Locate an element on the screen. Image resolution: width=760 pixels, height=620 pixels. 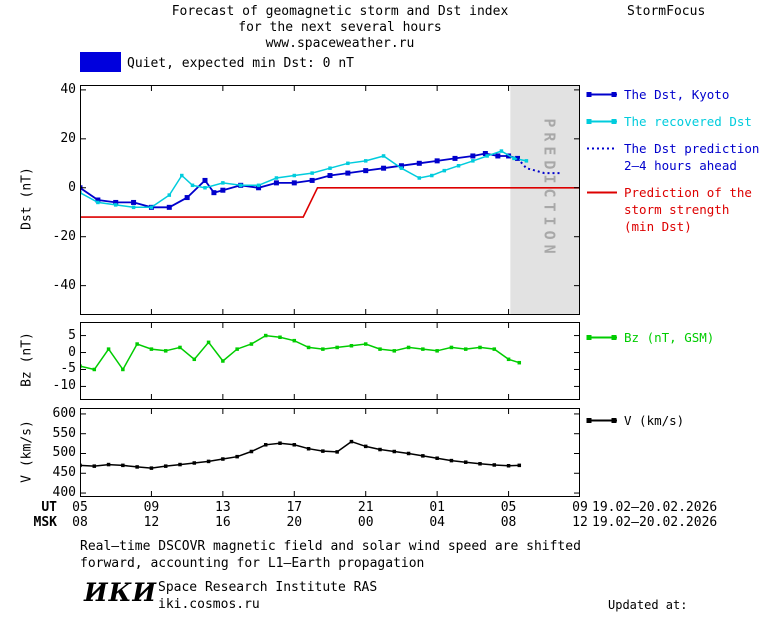
prediction-band is located at coordinates (544, 200).